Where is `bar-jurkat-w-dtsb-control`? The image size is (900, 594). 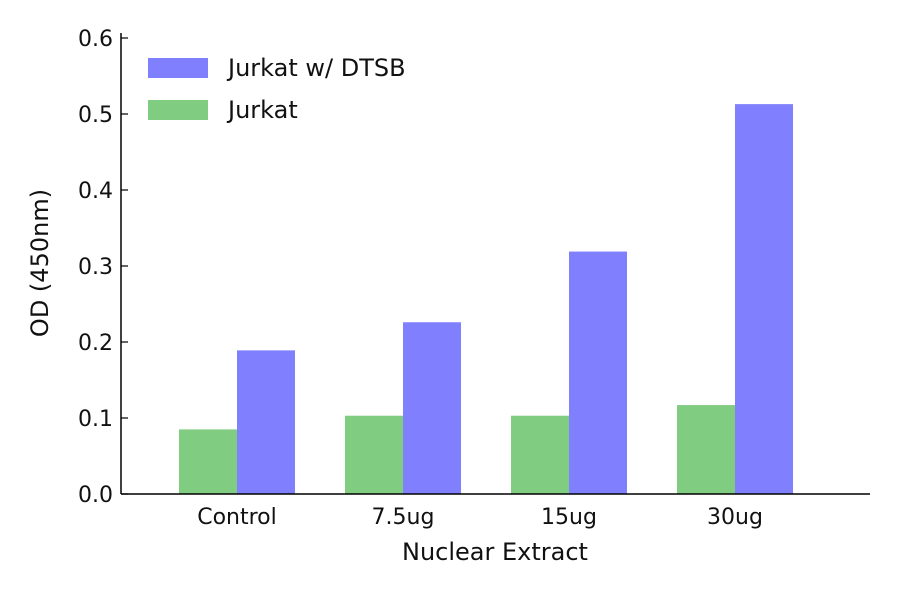 bar-jurkat-w-dtsb-control is located at coordinates (266, 422).